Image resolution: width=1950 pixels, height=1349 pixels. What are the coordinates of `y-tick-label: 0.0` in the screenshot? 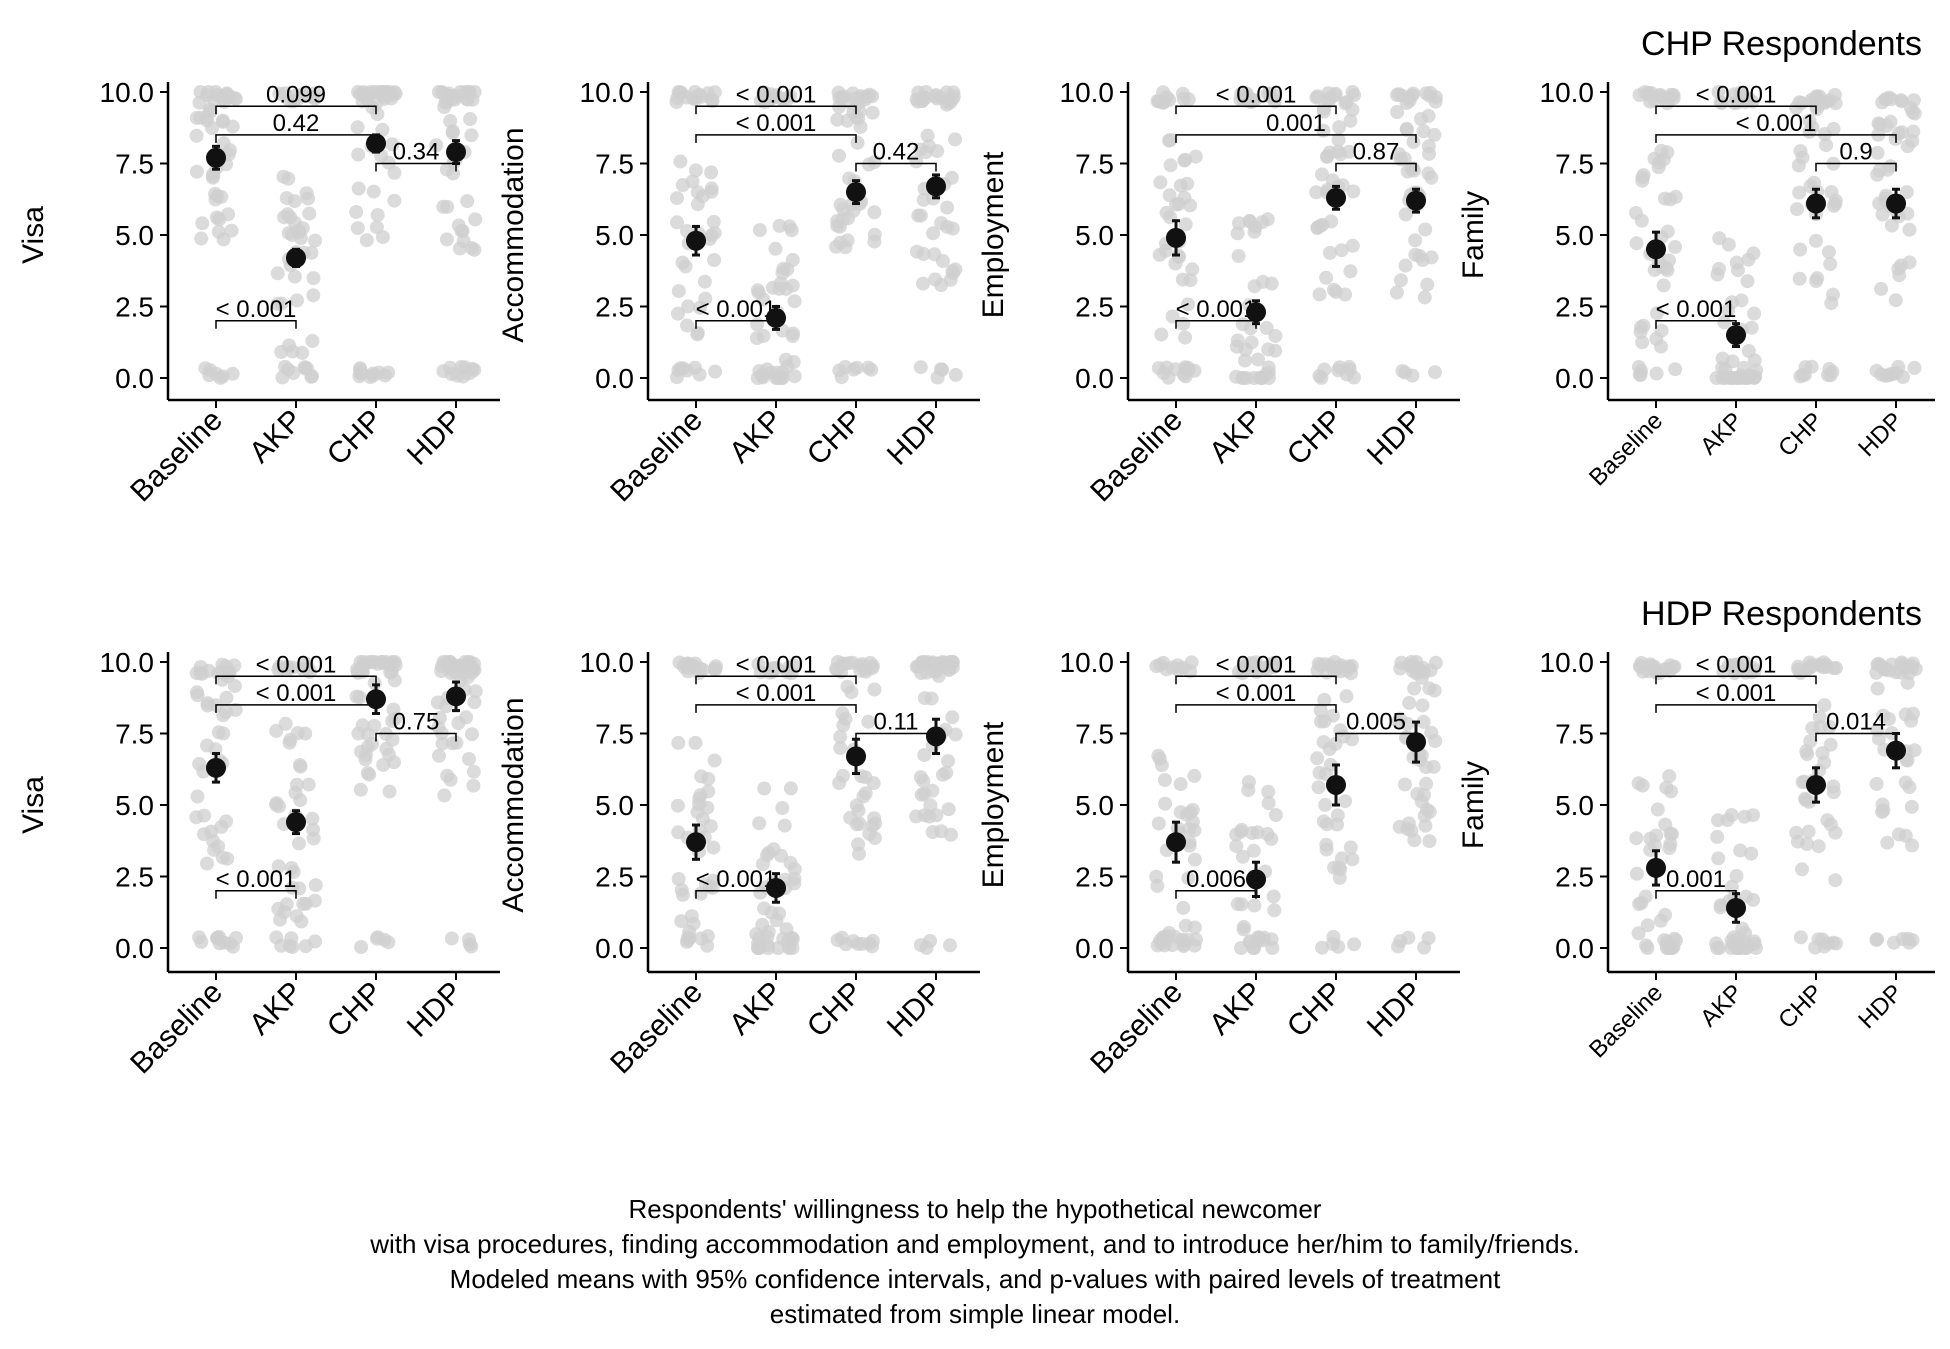 It's located at (614, 948).